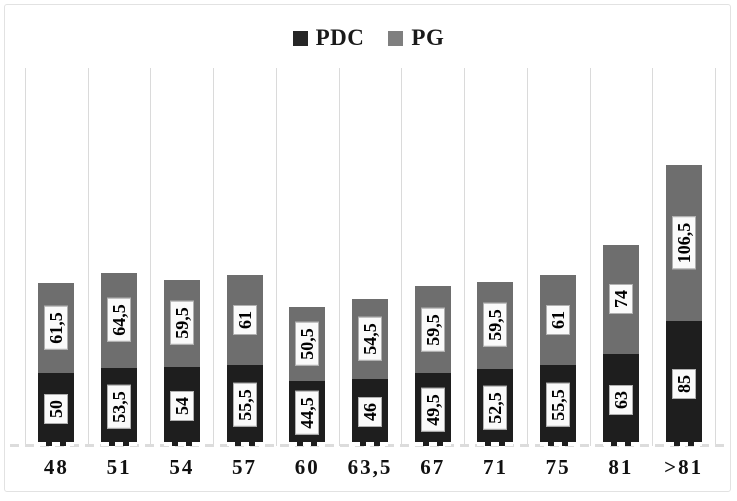 Image resolution: width=737 pixels, height=501 pixels. What do you see at coordinates (56, 467) in the screenshot?
I see `x-tick-label: 48` at bounding box center [56, 467].